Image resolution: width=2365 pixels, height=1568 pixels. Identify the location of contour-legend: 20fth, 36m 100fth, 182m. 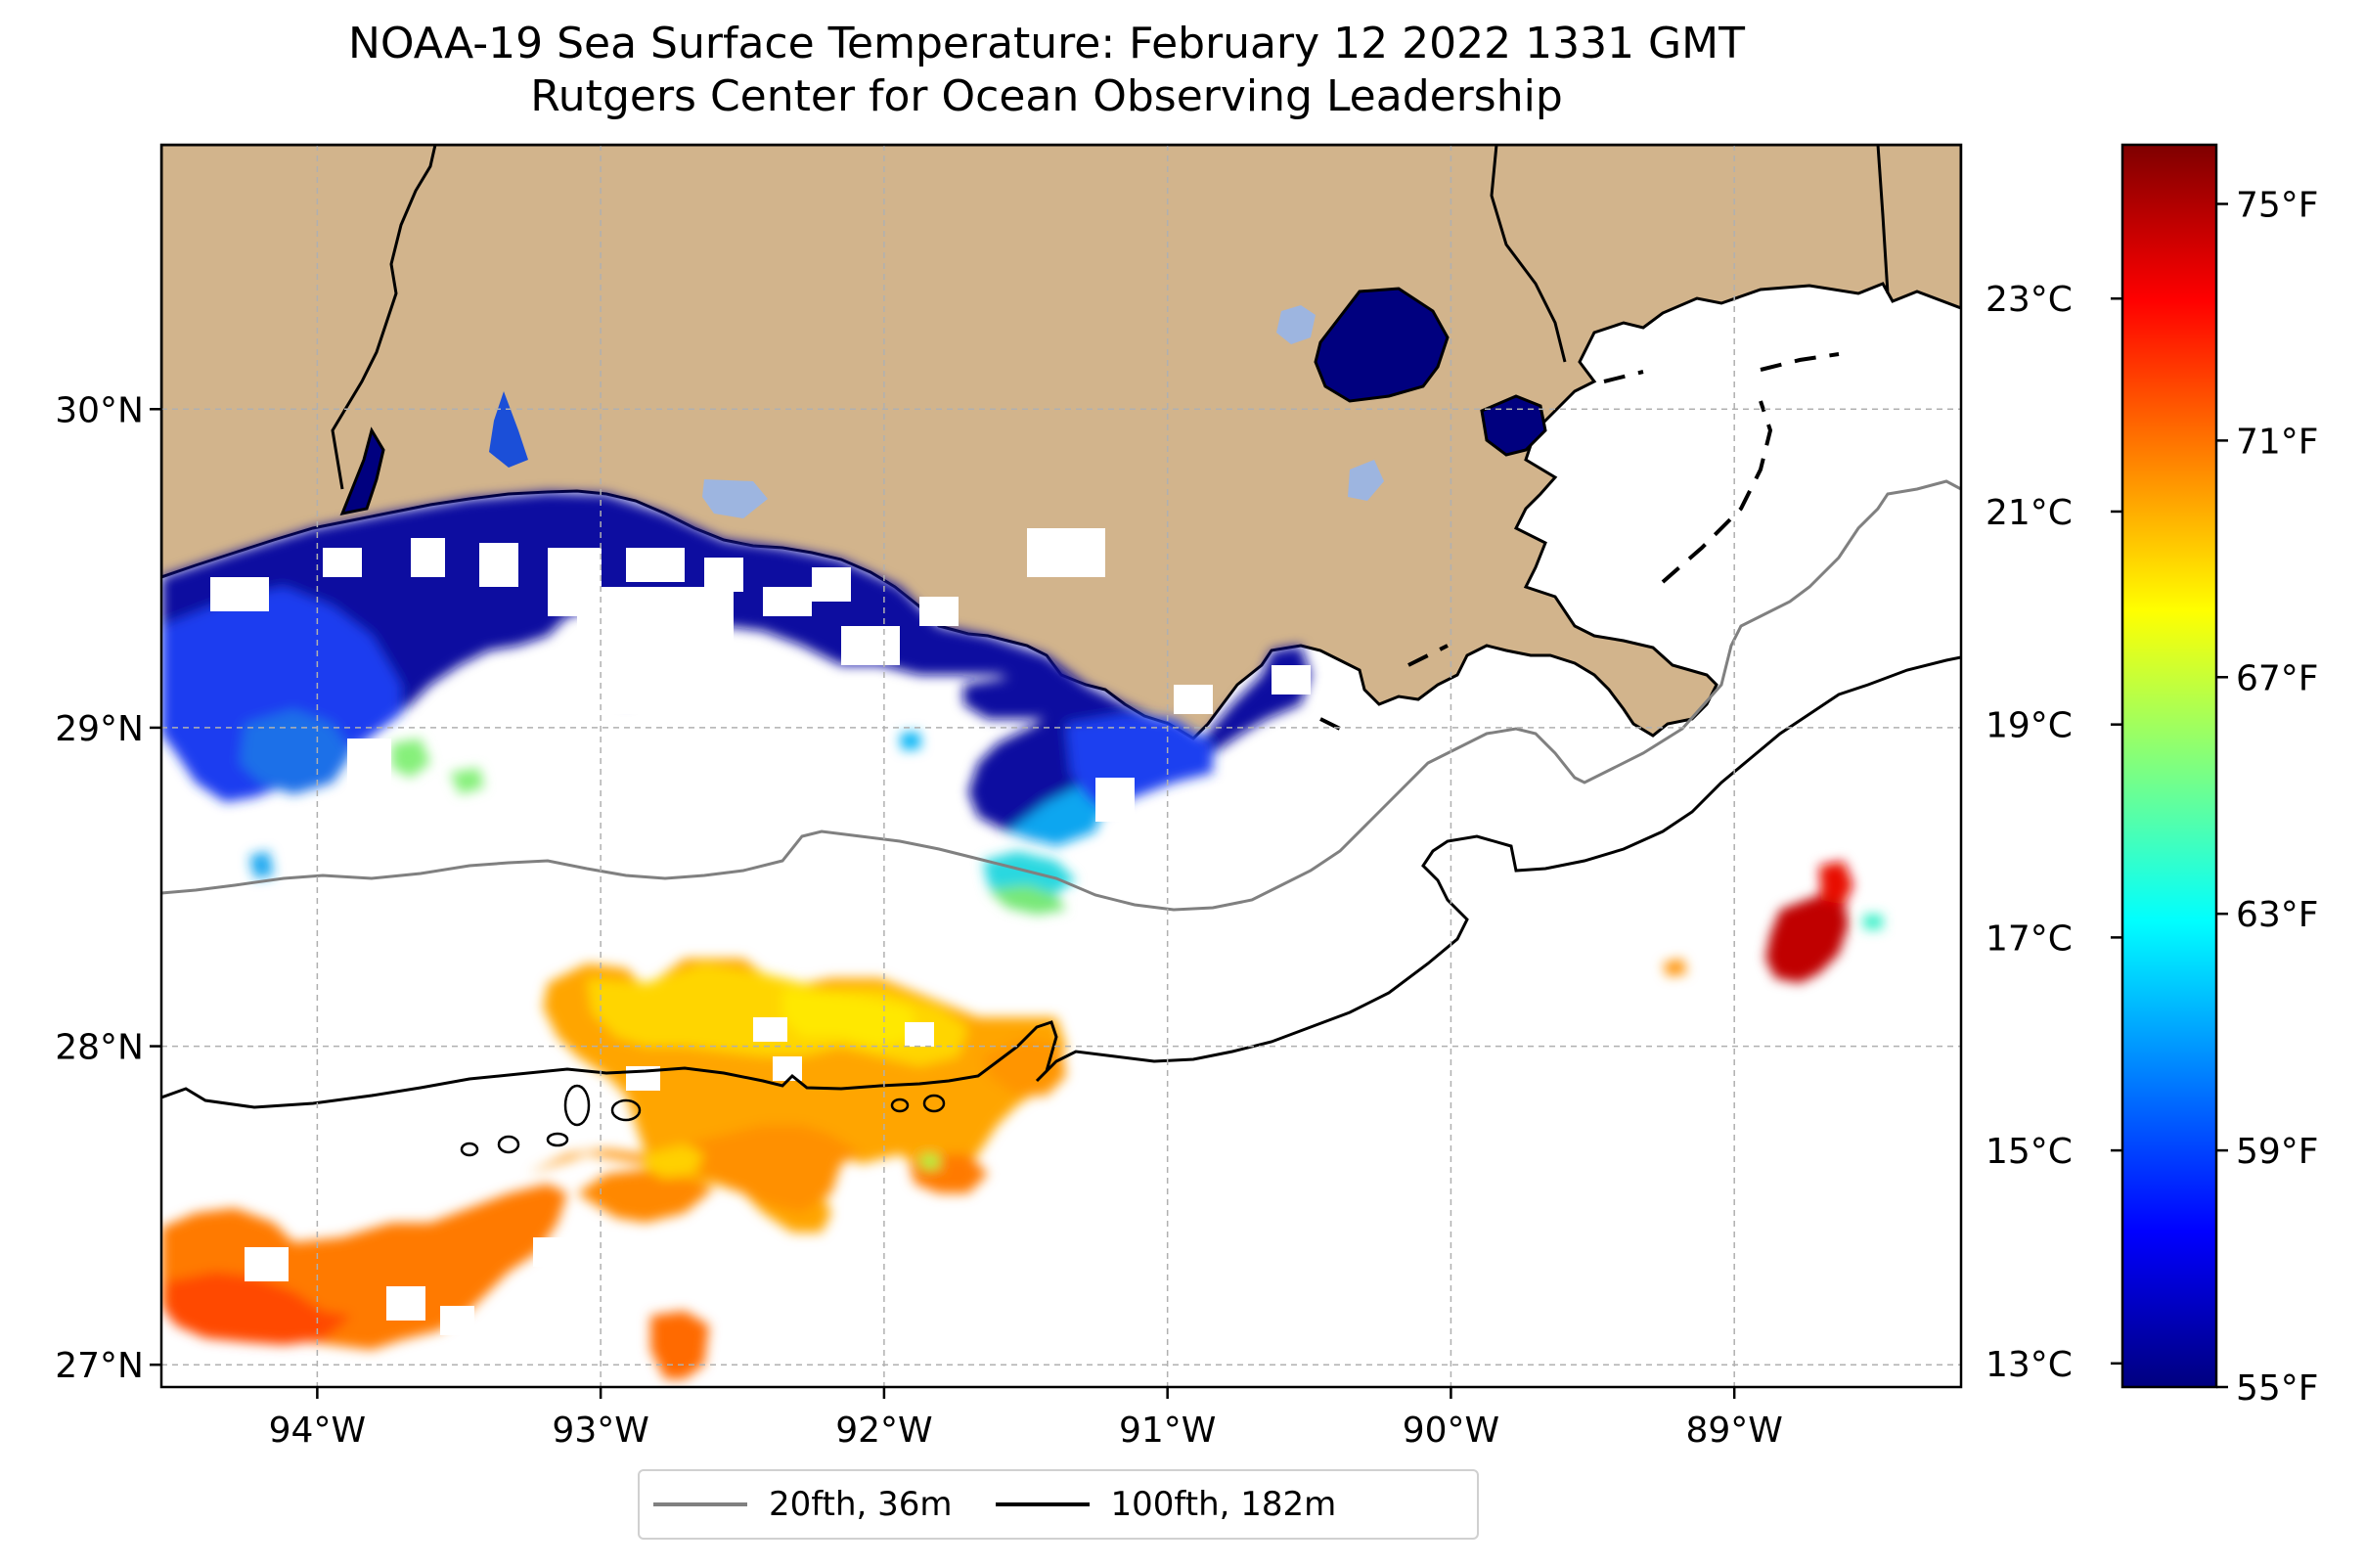
(1058, 1504).